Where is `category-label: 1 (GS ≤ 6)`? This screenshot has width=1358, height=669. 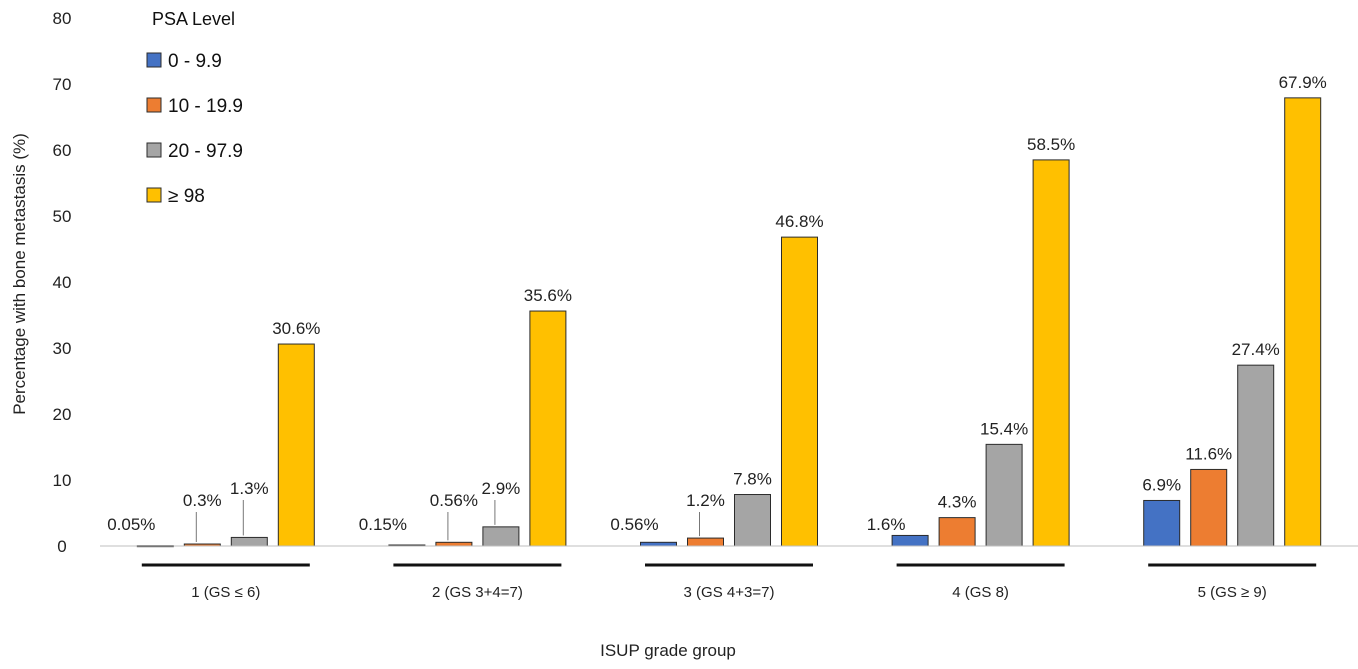
category-label: 1 (GS ≤ 6) is located at coordinates (225, 592).